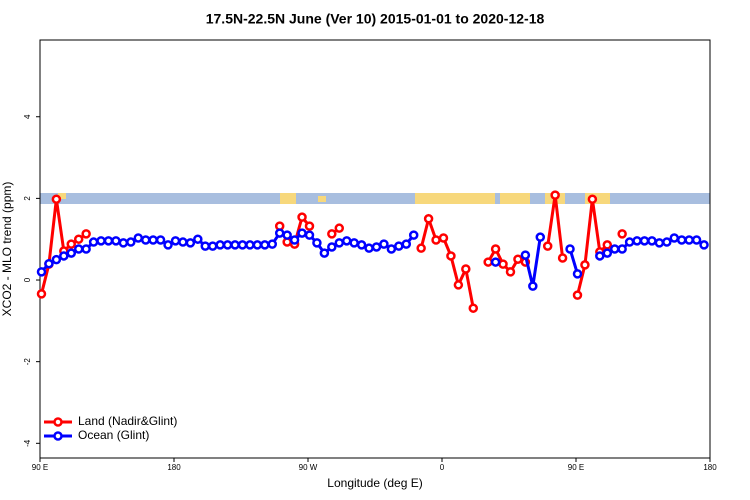 The width and height of the screenshot is (750, 500). Describe the element at coordinates (40, 467) in the screenshot. I see `x-tick-label: 90 E` at that location.